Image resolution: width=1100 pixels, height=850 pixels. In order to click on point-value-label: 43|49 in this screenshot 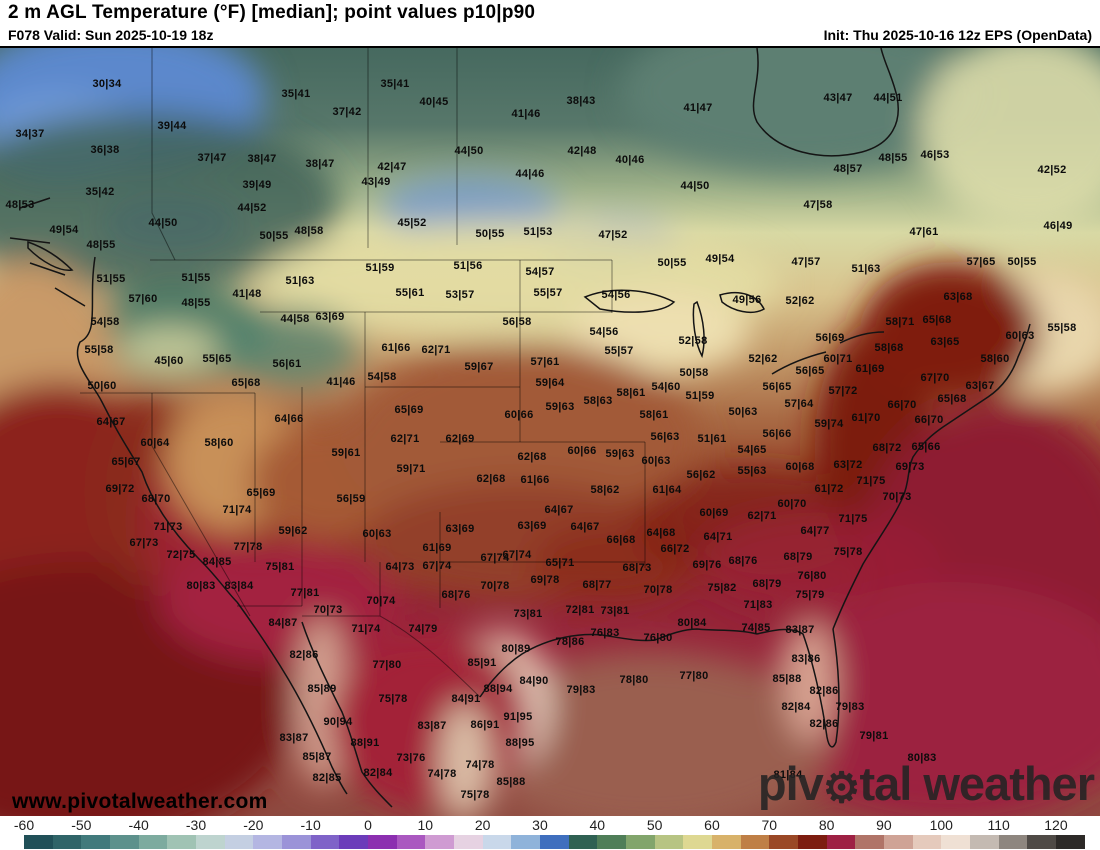, I will do `click(376, 182)`.